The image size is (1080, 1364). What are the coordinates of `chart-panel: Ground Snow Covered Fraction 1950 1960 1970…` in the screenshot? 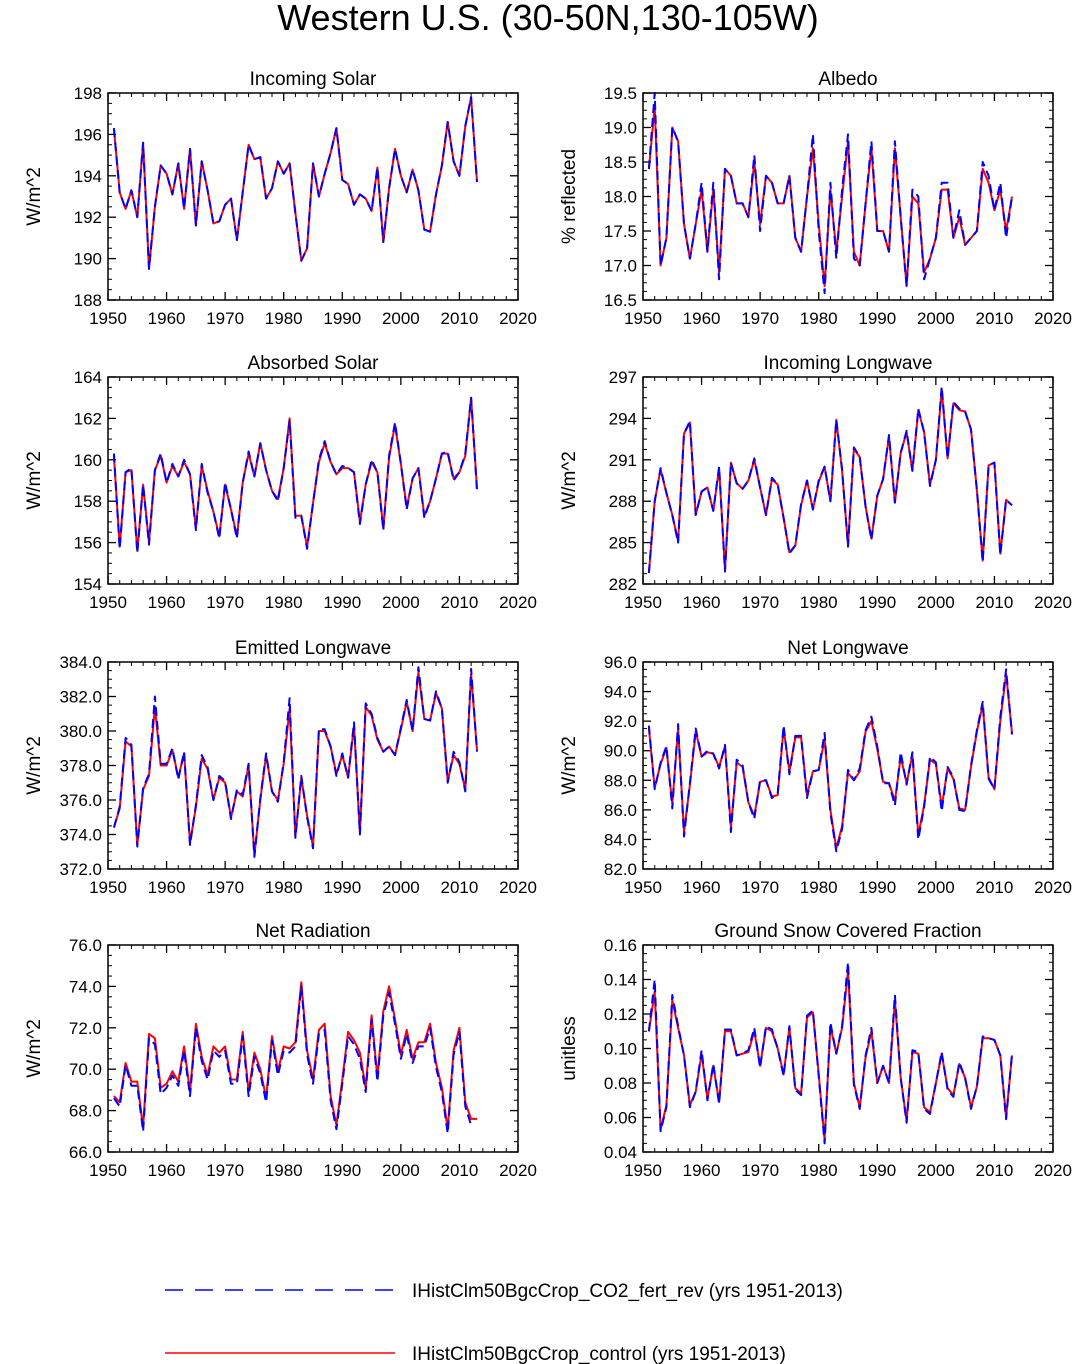 It's located at (815, 1050).